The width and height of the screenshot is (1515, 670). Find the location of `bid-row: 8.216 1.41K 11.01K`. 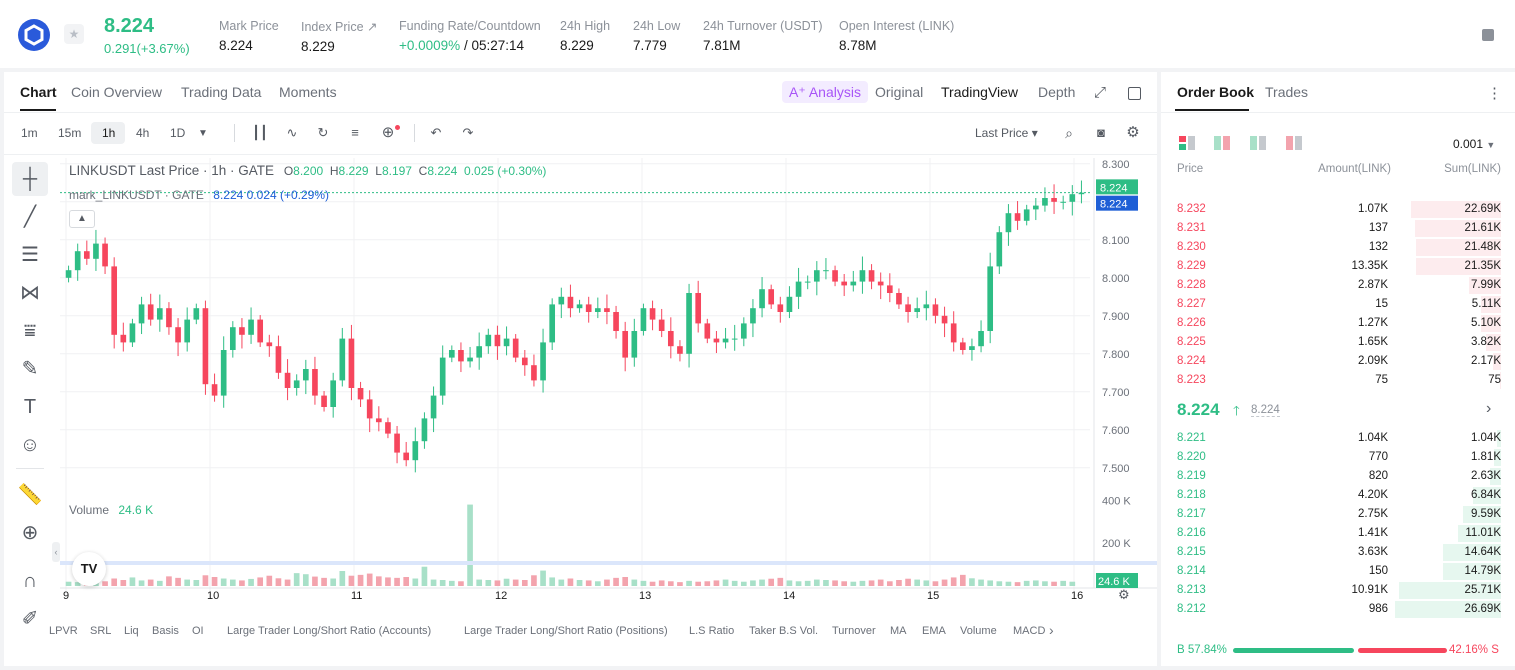

bid-row: 8.216 1.41K 11.01K is located at coordinates (1338, 533).